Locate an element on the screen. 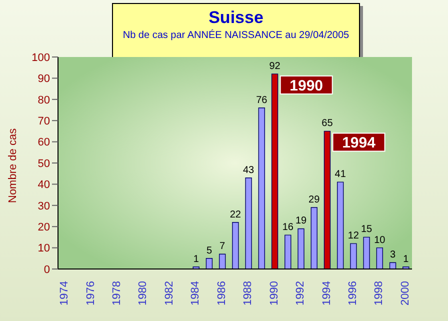 This screenshot has width=448, height=321. annotation: 1990 is located at coordinates (307, 85).